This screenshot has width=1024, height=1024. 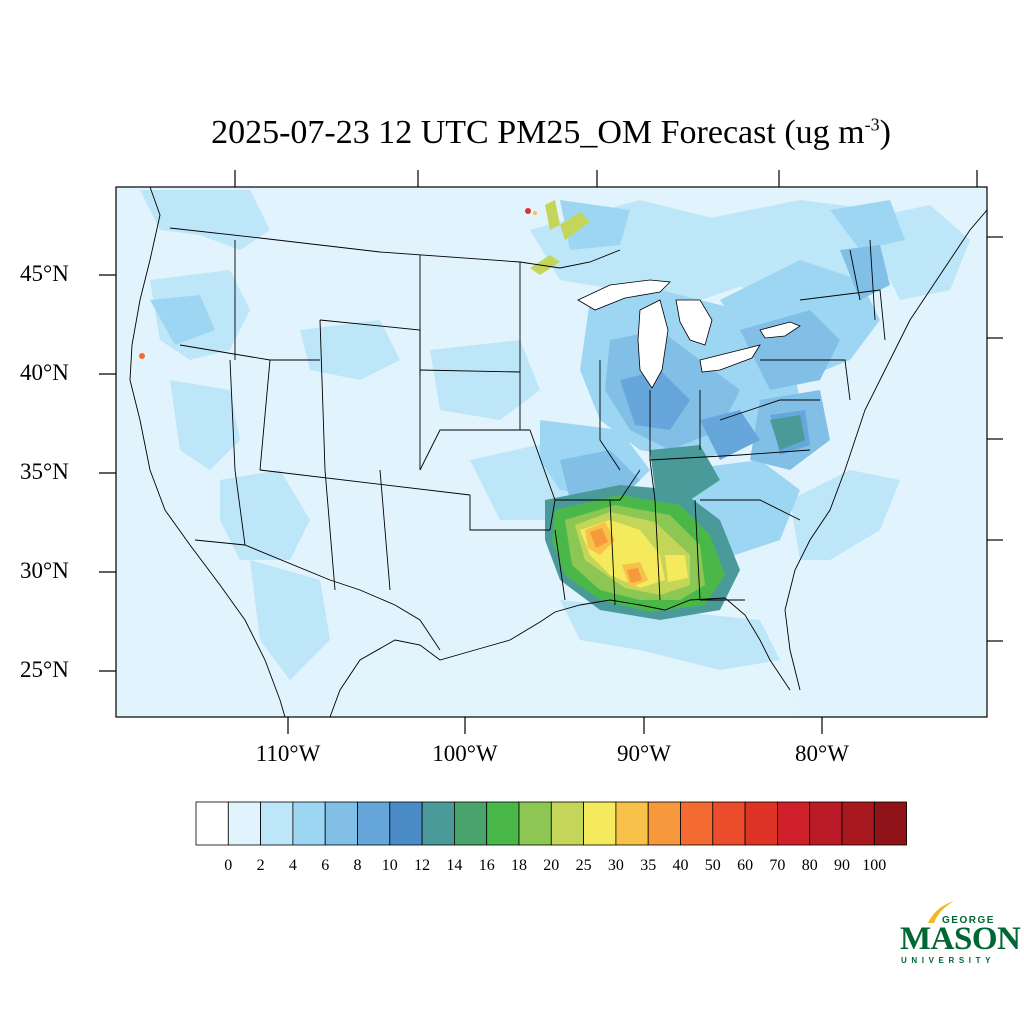 What do you see at coordinates (948, 960) in the screenshot?
I see `logo-line-university: UNIVERSITY` at bounding box center [948, 960].